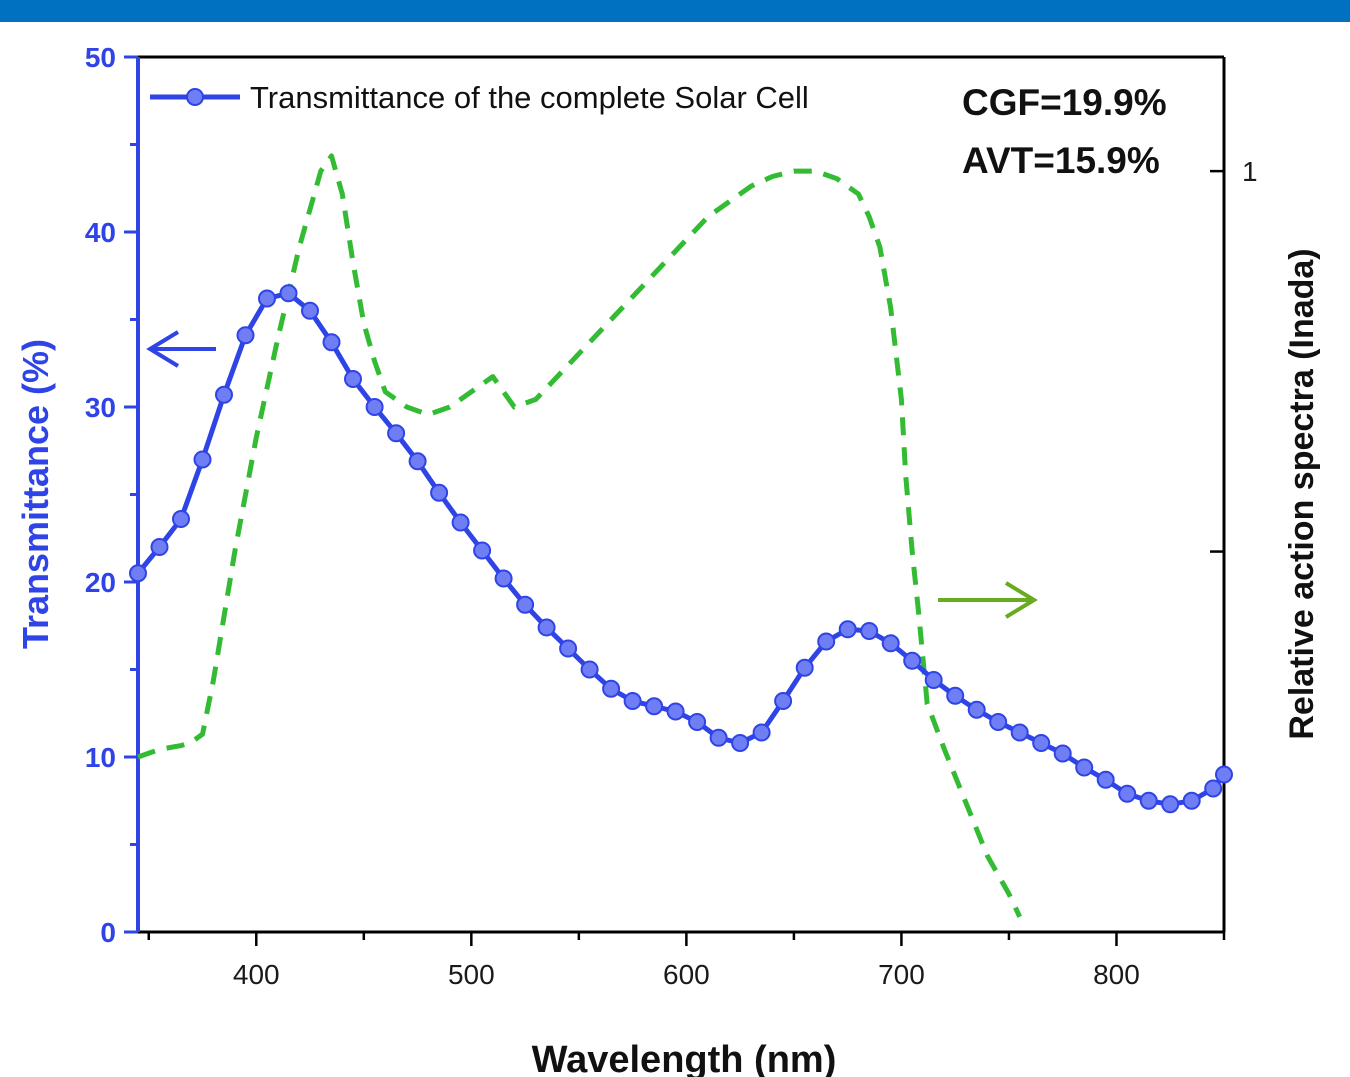 Image resolution: width=1350 pixels, height=1077 pixels. What do you see at coordinates (108, 932) in the screenshot?
I see `left-y-tick-label: 0` at bounding box center [108, 932].